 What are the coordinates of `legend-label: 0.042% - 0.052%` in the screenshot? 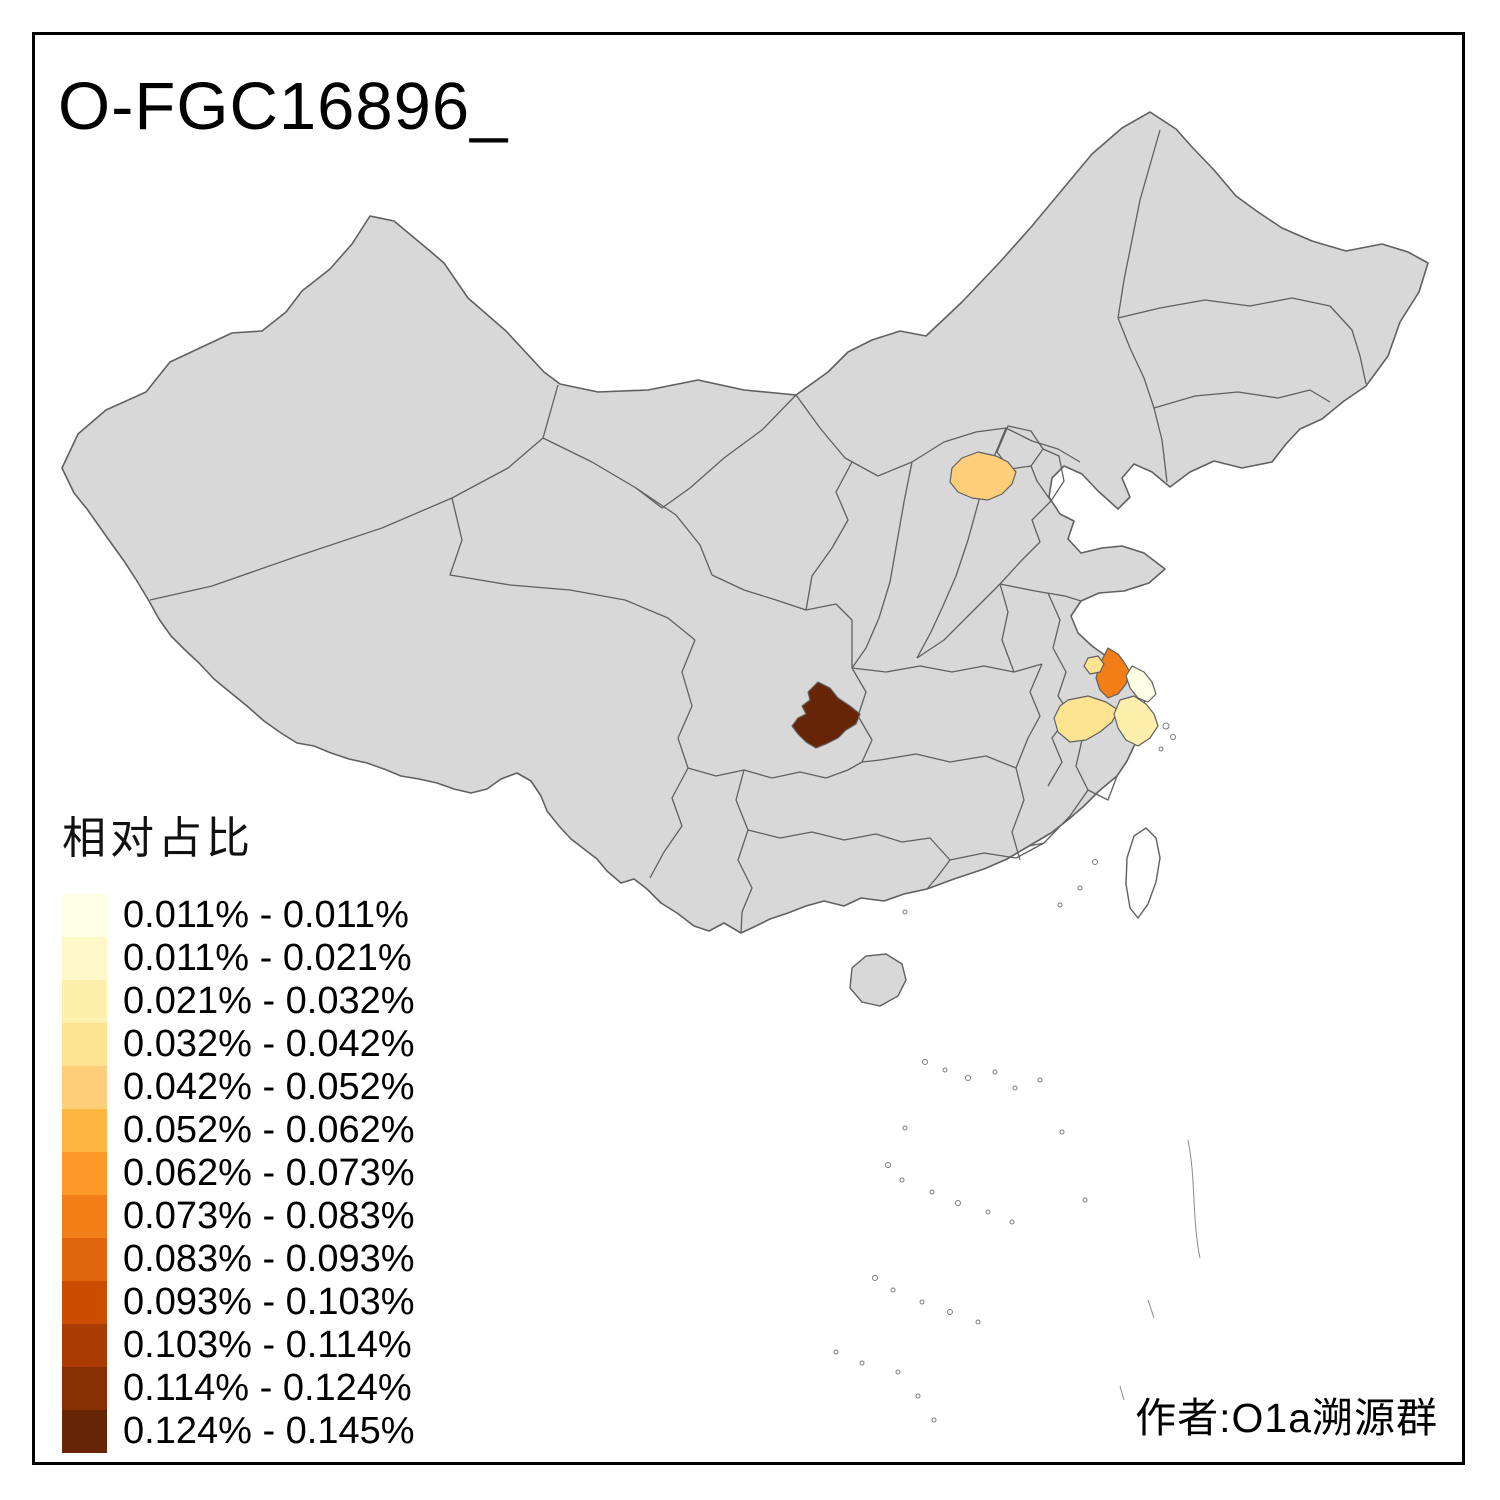 It's located at (269, 1087).